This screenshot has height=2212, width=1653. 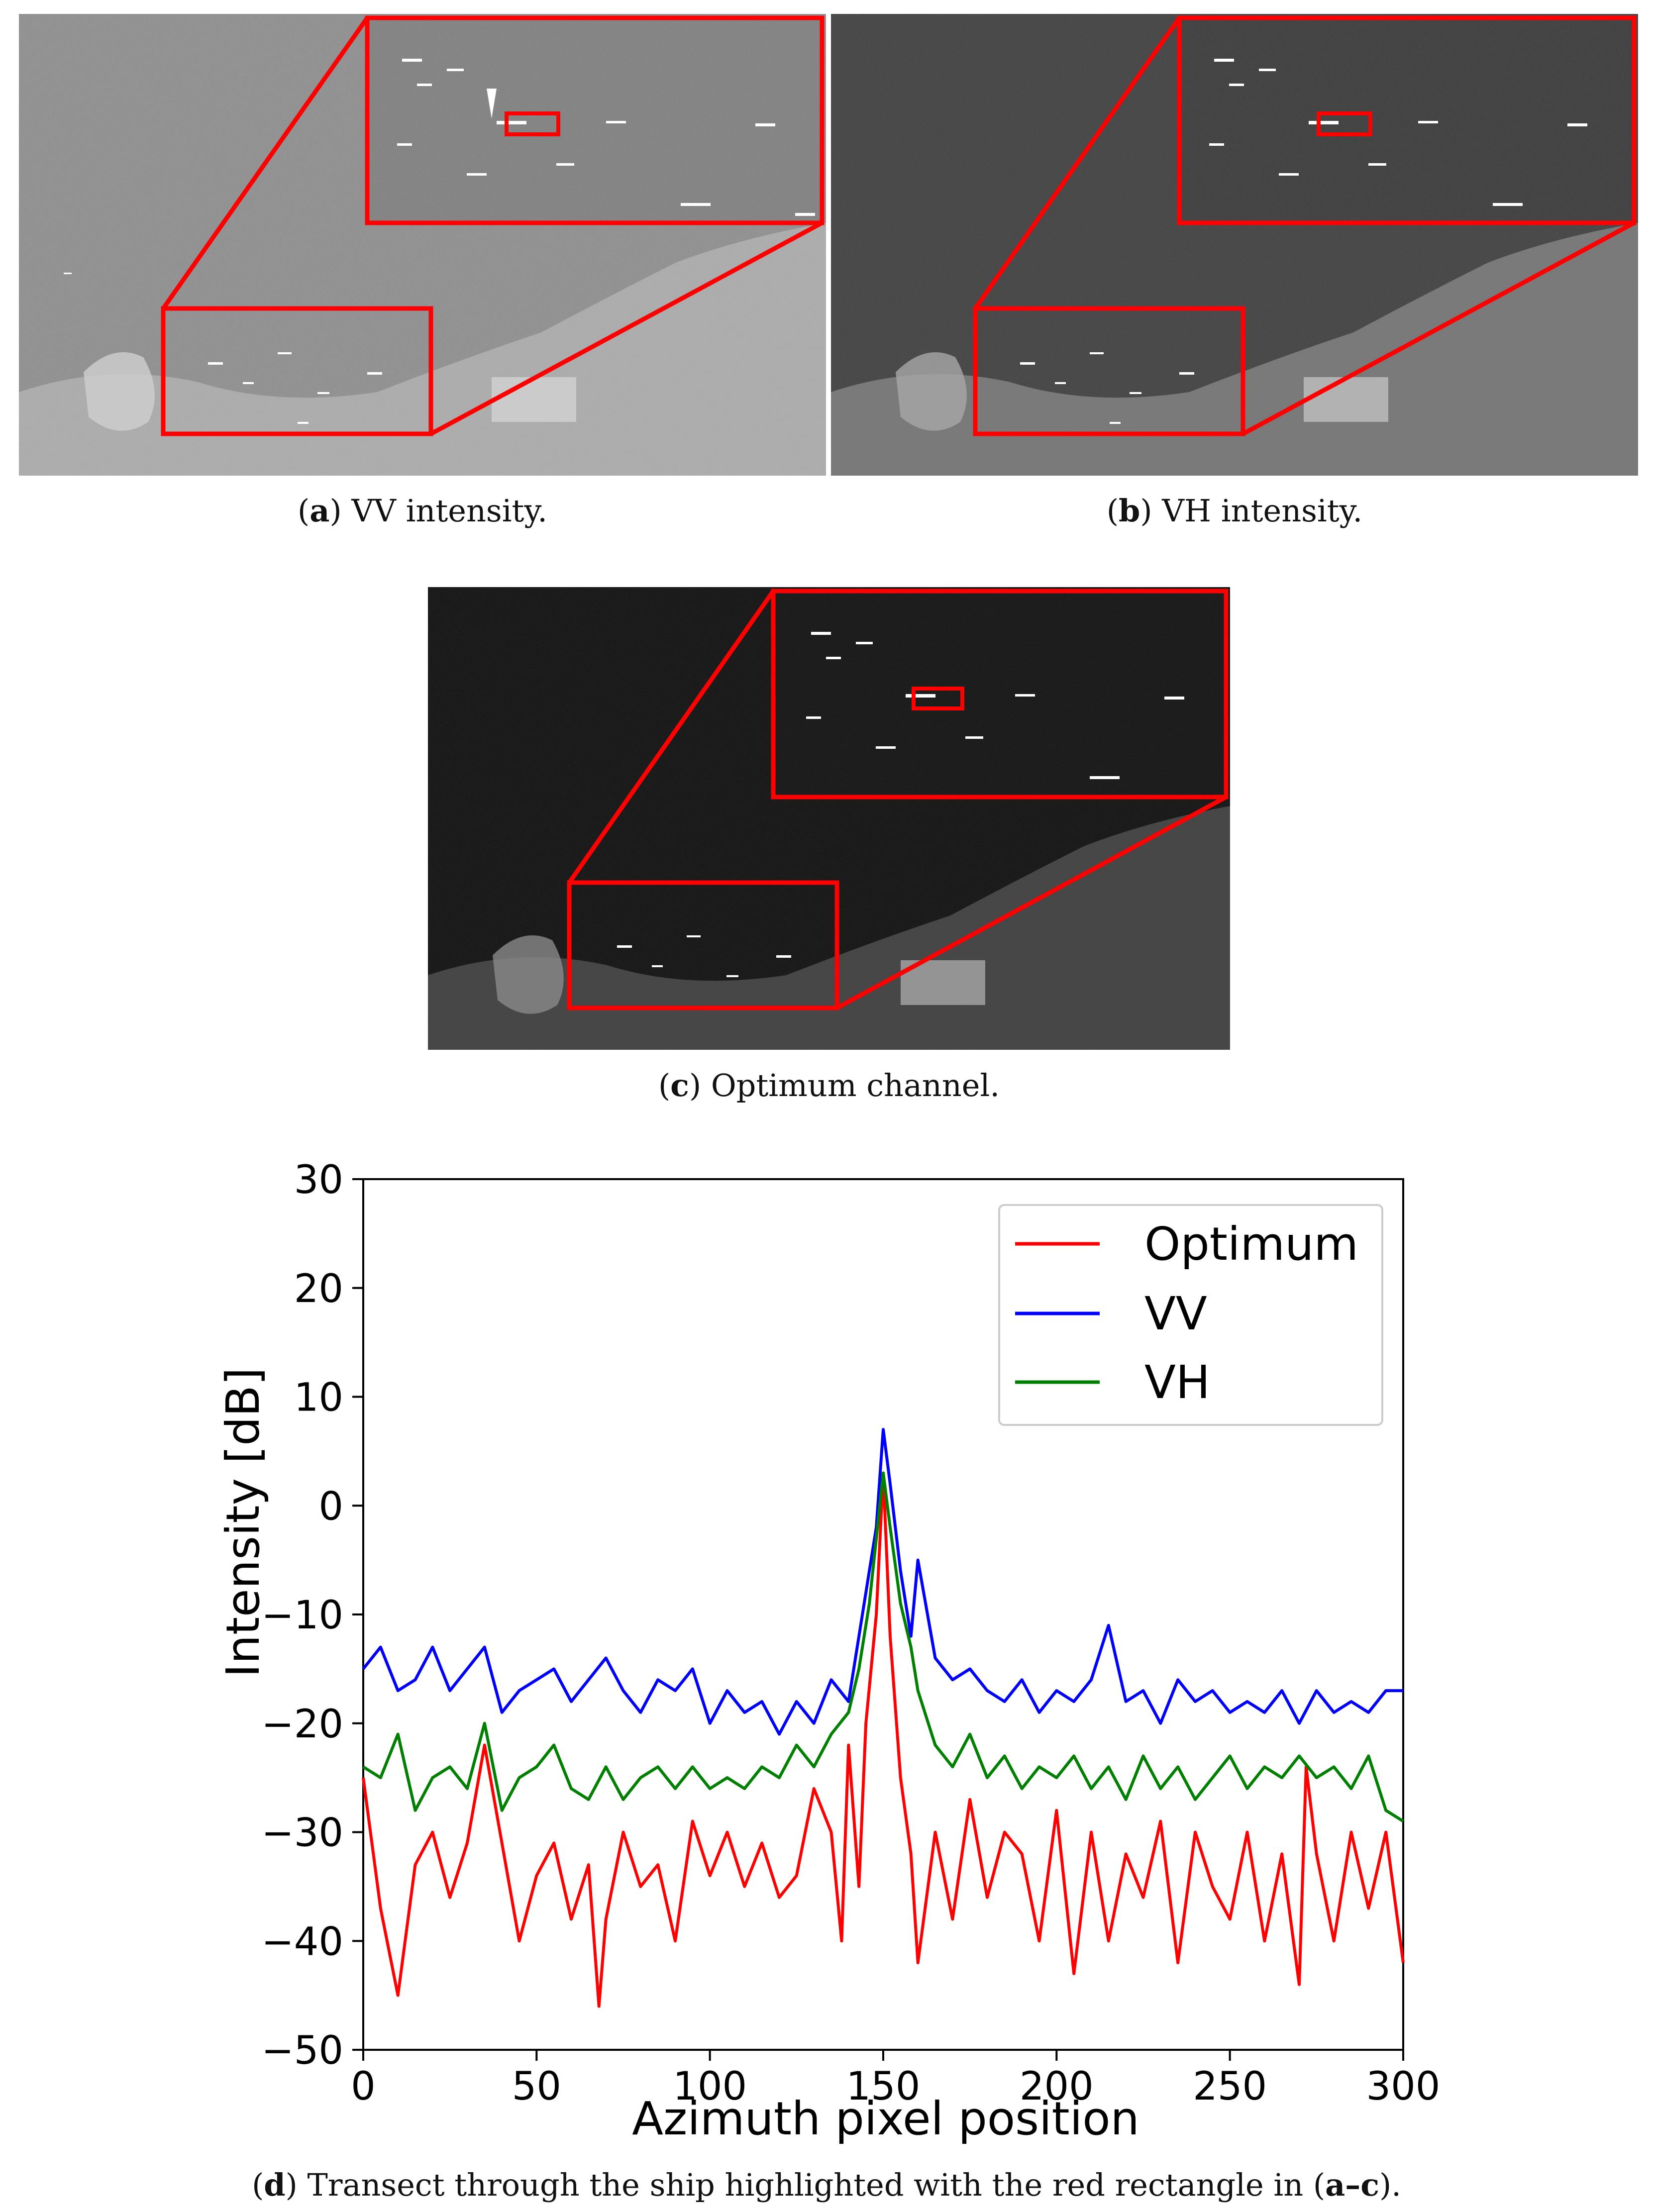 I want to click on y-tick-label-6: −30, so click(x=302, y=1833).